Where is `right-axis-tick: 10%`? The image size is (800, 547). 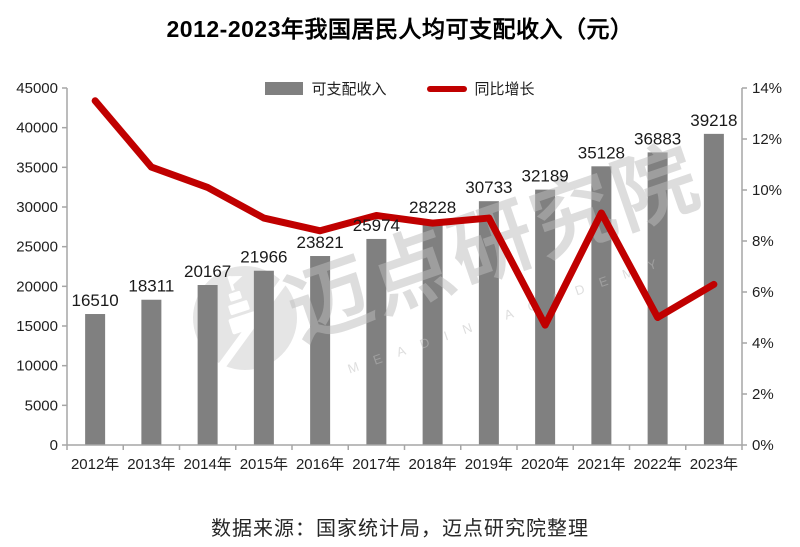 right-axis-tick: 10% is located at coordinates (767, 190).